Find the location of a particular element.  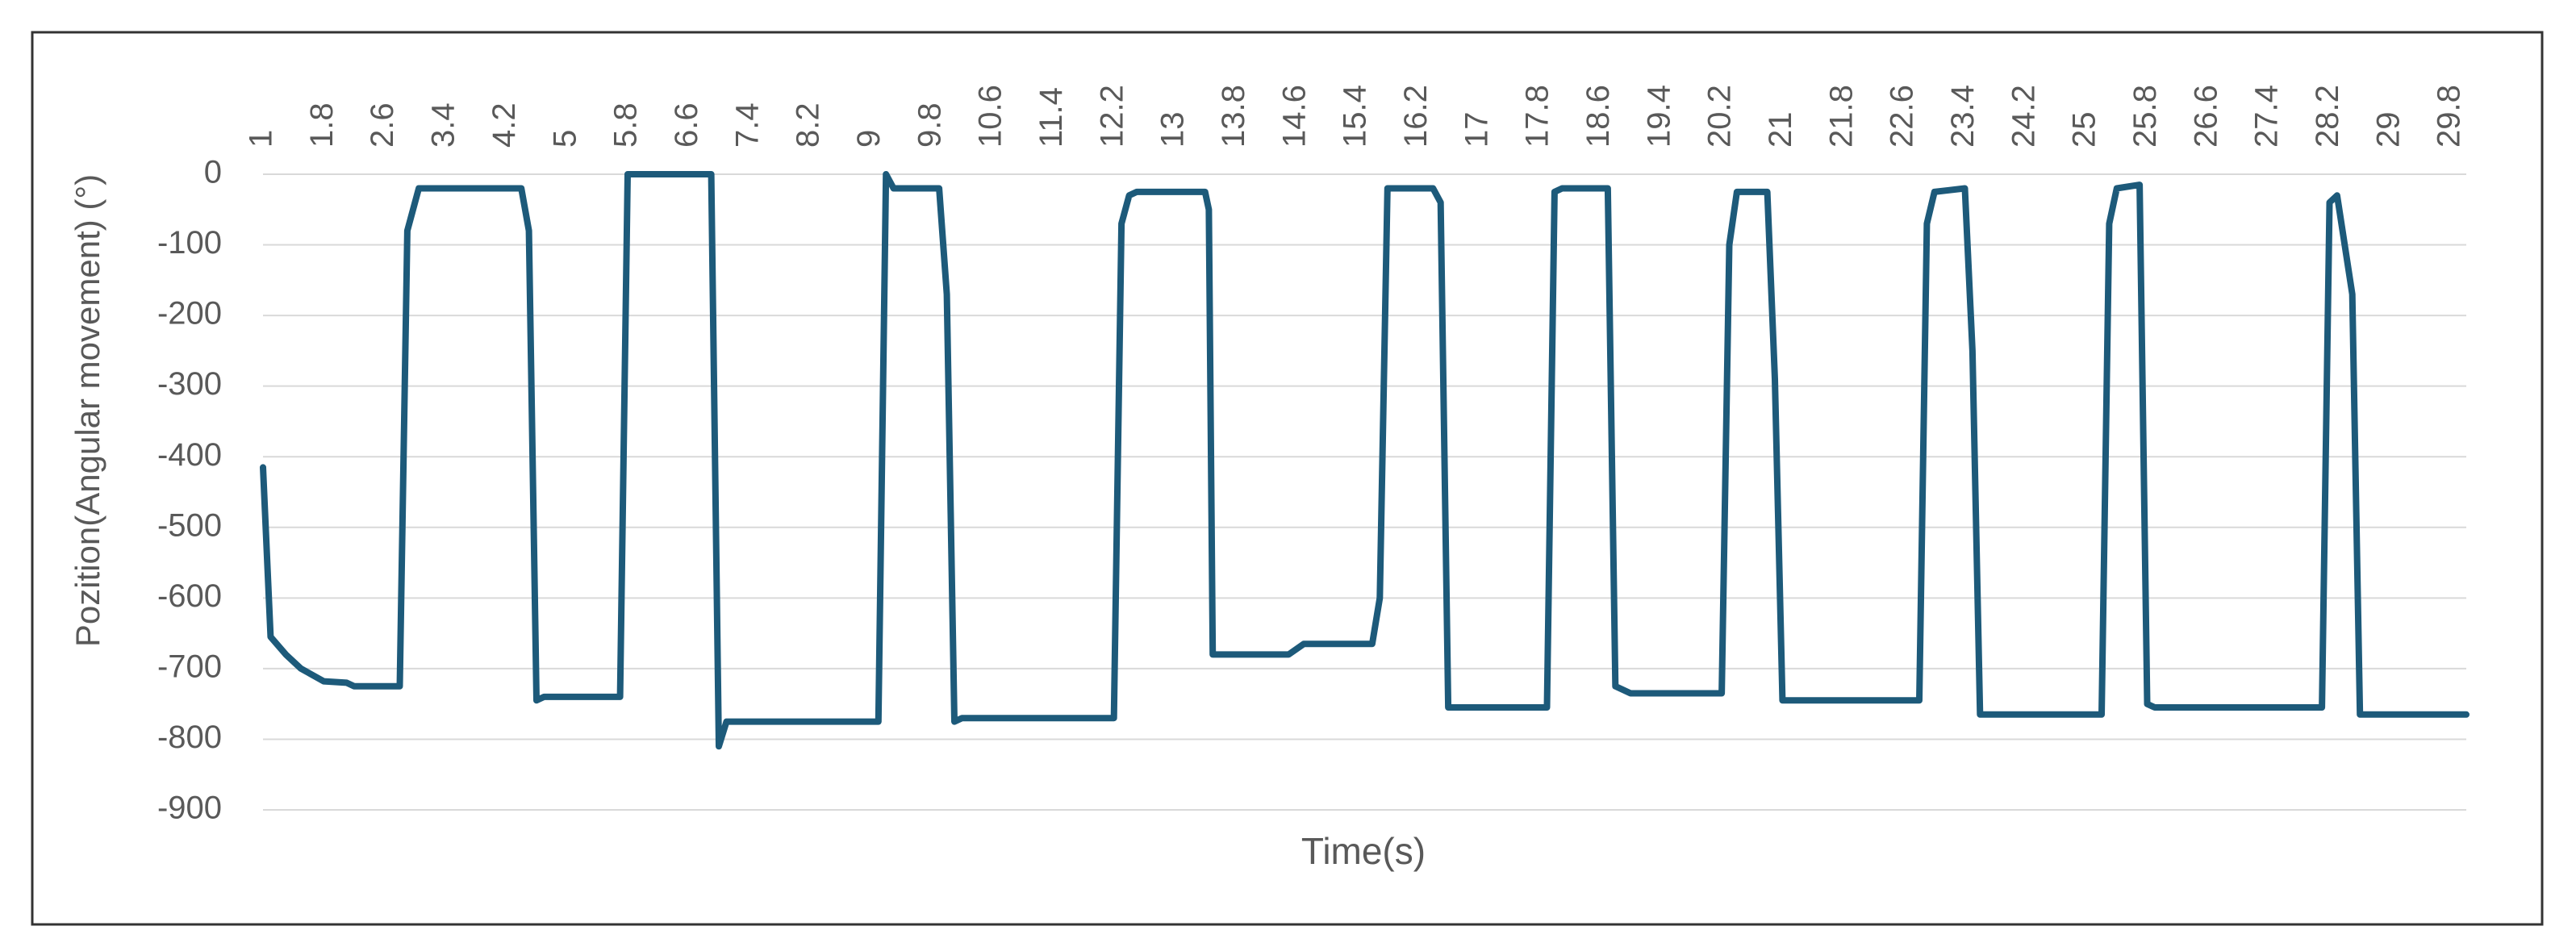

x-tick-label: 4.2 is located at coordinates (504, 125).